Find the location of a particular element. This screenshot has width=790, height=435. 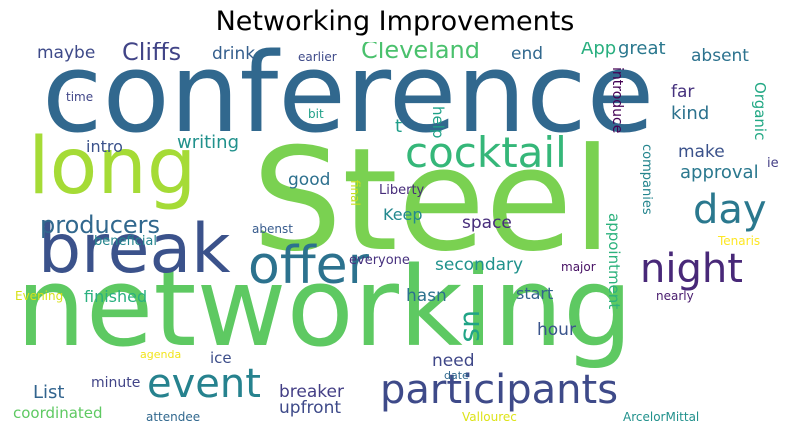

word-space: space is located at coordinates (487, 223).